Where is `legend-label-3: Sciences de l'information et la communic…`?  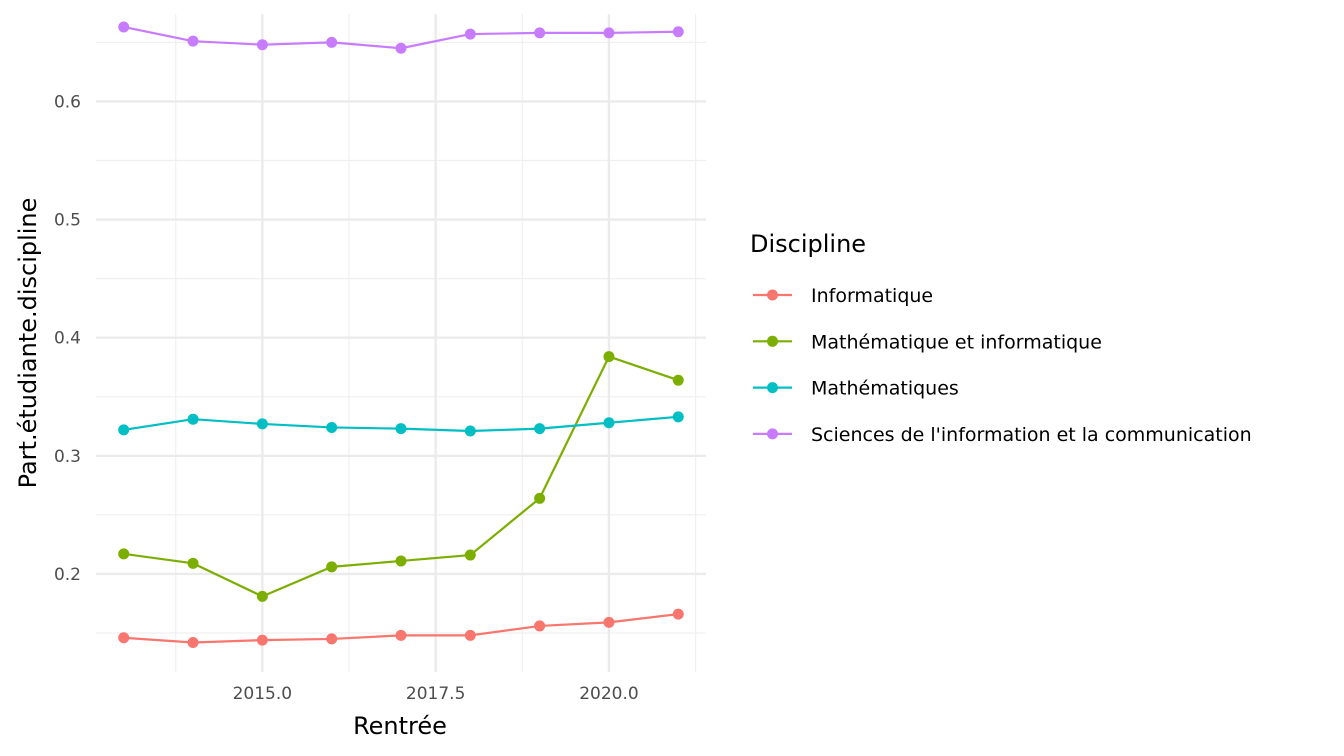 legend-label-3: Sciences de l'information et la communic… is located at coordinates (1031, 435).